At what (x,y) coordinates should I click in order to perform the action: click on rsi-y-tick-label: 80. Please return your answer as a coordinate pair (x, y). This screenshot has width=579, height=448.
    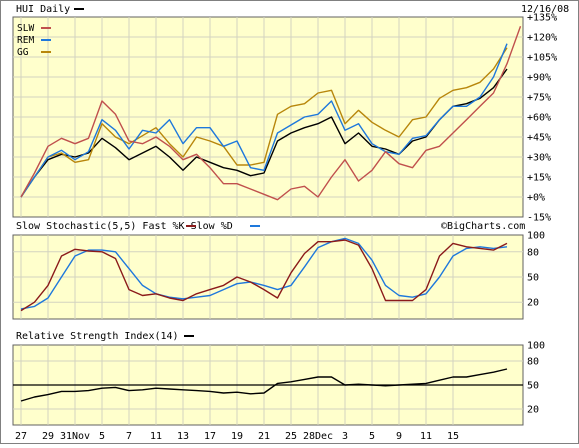
    Looking at the image, I should click on (533, 362).